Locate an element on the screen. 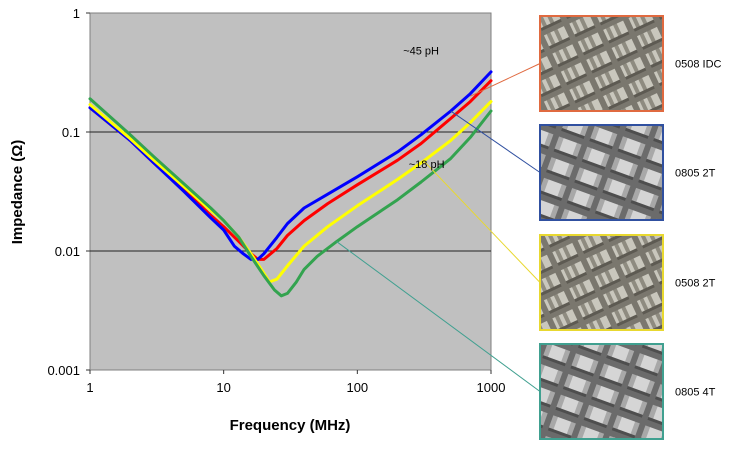  x-tick-label: 100 is located at coordinates (357, 387).